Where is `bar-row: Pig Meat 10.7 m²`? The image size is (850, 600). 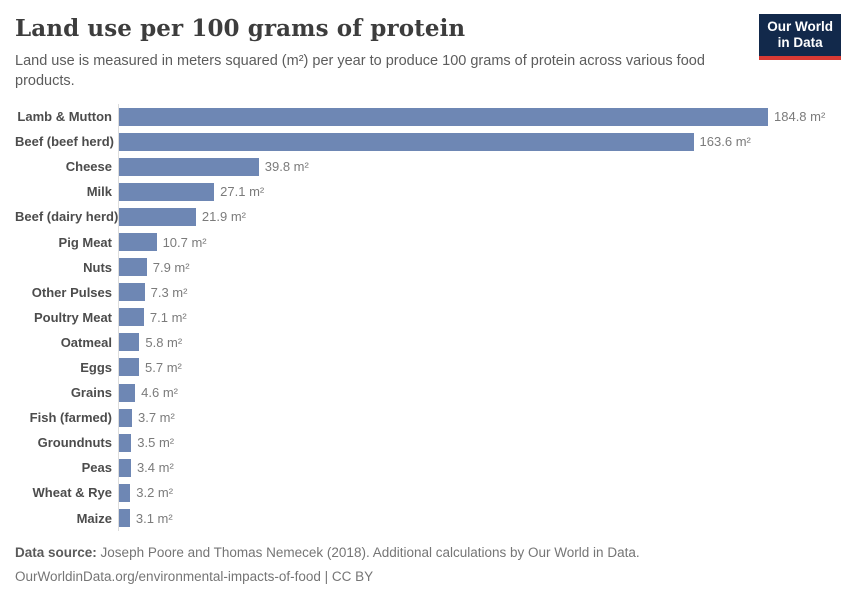 bar-row: Pig Meat 10.7 m² is located at coordinates (425, 242).